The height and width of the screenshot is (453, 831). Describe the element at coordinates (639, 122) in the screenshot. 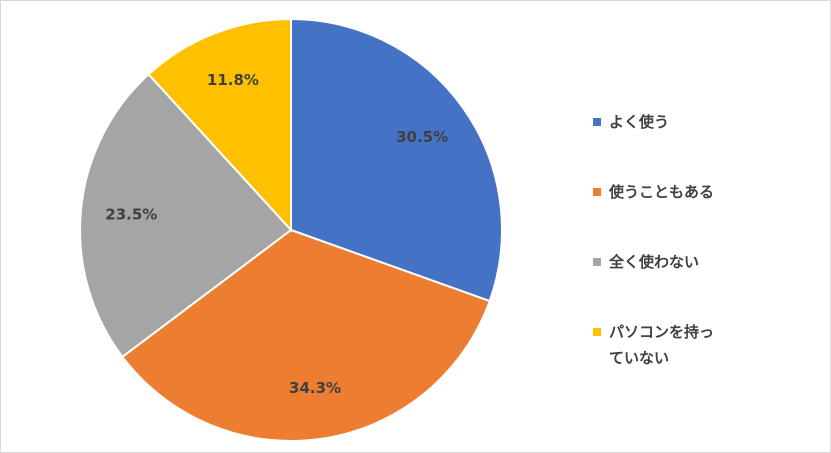

I see `legend-label: よく使う` at that location.